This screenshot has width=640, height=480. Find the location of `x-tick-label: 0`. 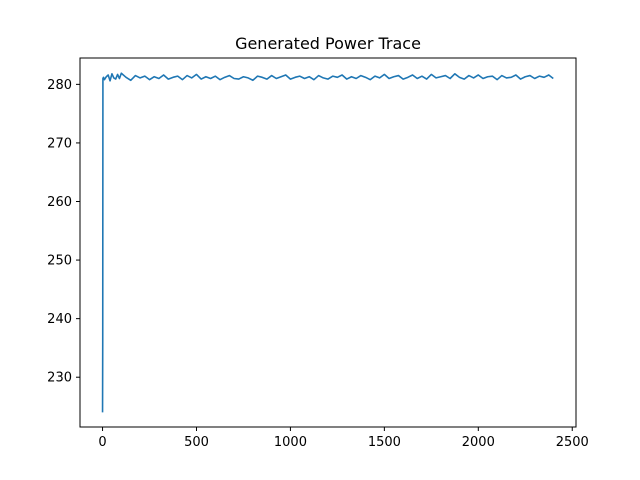

x-tick-label: 0 is located at coordinates (102, 442).